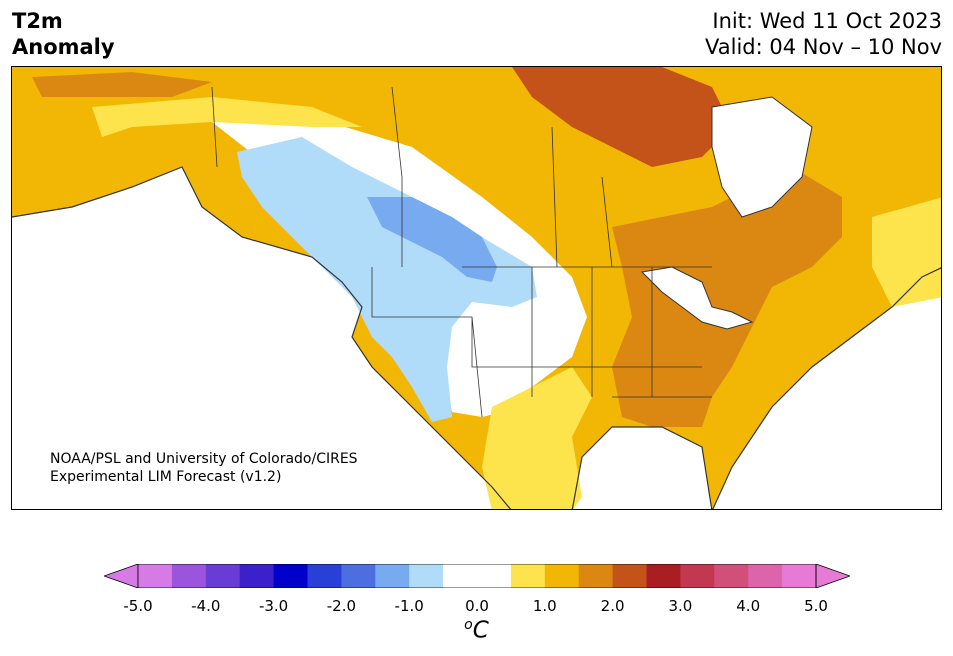 The width and height of the screenshot is (953, 656). Describe the element at coordinates (748, 606) in the screenshot. I see `colorbar-tick-label: 4.0` at that location.